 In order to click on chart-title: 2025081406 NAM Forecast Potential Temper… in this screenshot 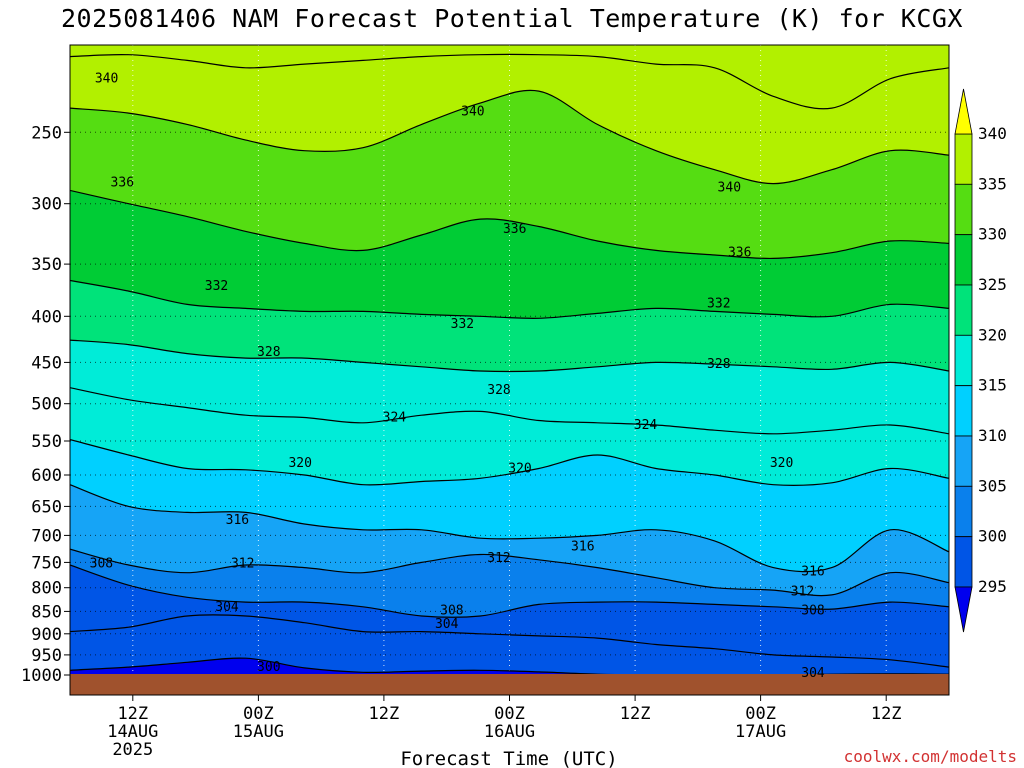, I will do `click(512, 18)`.